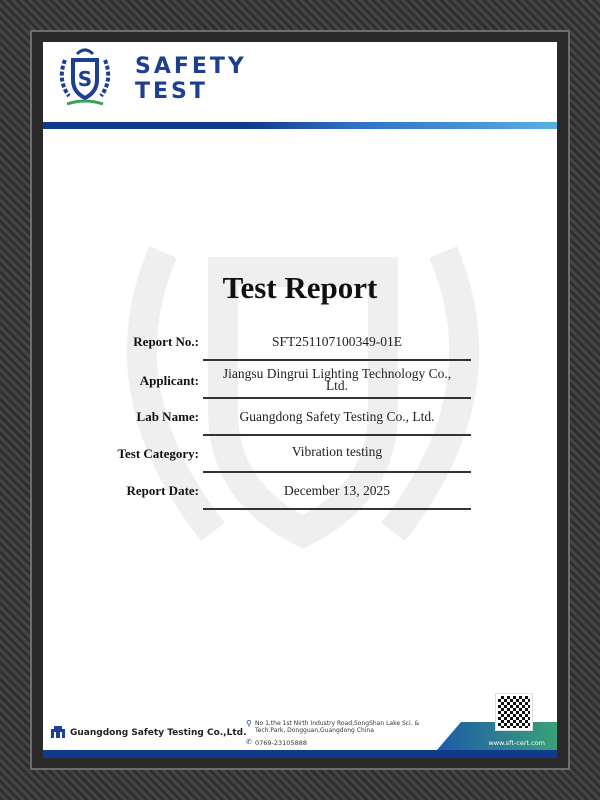  I want to click on field-report-date: Report Date: December 13, 2025, so click(300, 495).